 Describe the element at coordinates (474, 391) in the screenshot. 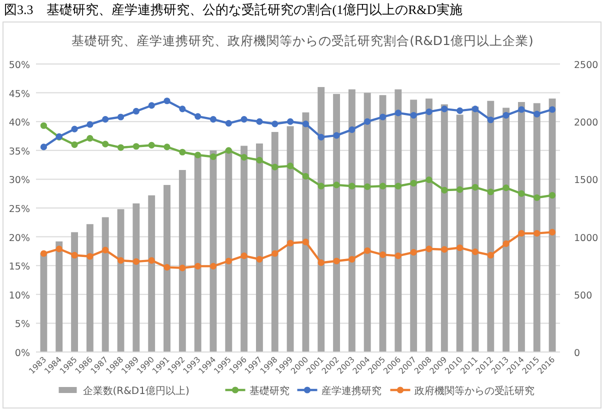

I see `legend-label: 政府機関等からの受託研究` at that location.